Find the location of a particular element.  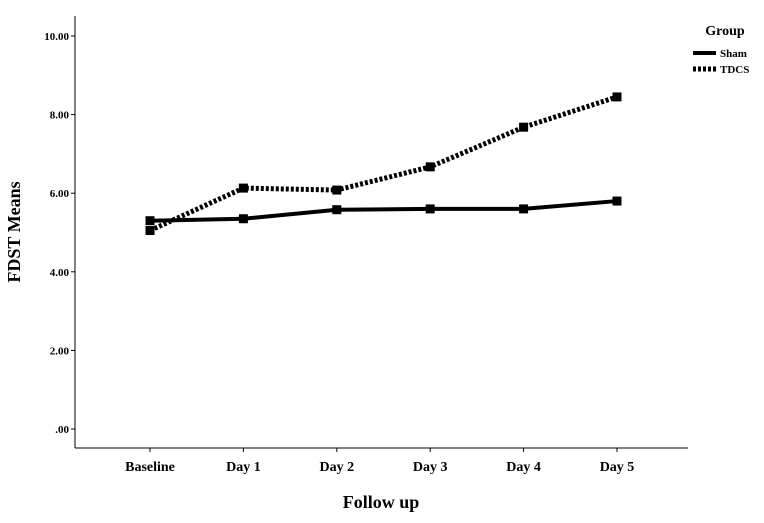

series-line-sham is located at coordinates (383, 211).